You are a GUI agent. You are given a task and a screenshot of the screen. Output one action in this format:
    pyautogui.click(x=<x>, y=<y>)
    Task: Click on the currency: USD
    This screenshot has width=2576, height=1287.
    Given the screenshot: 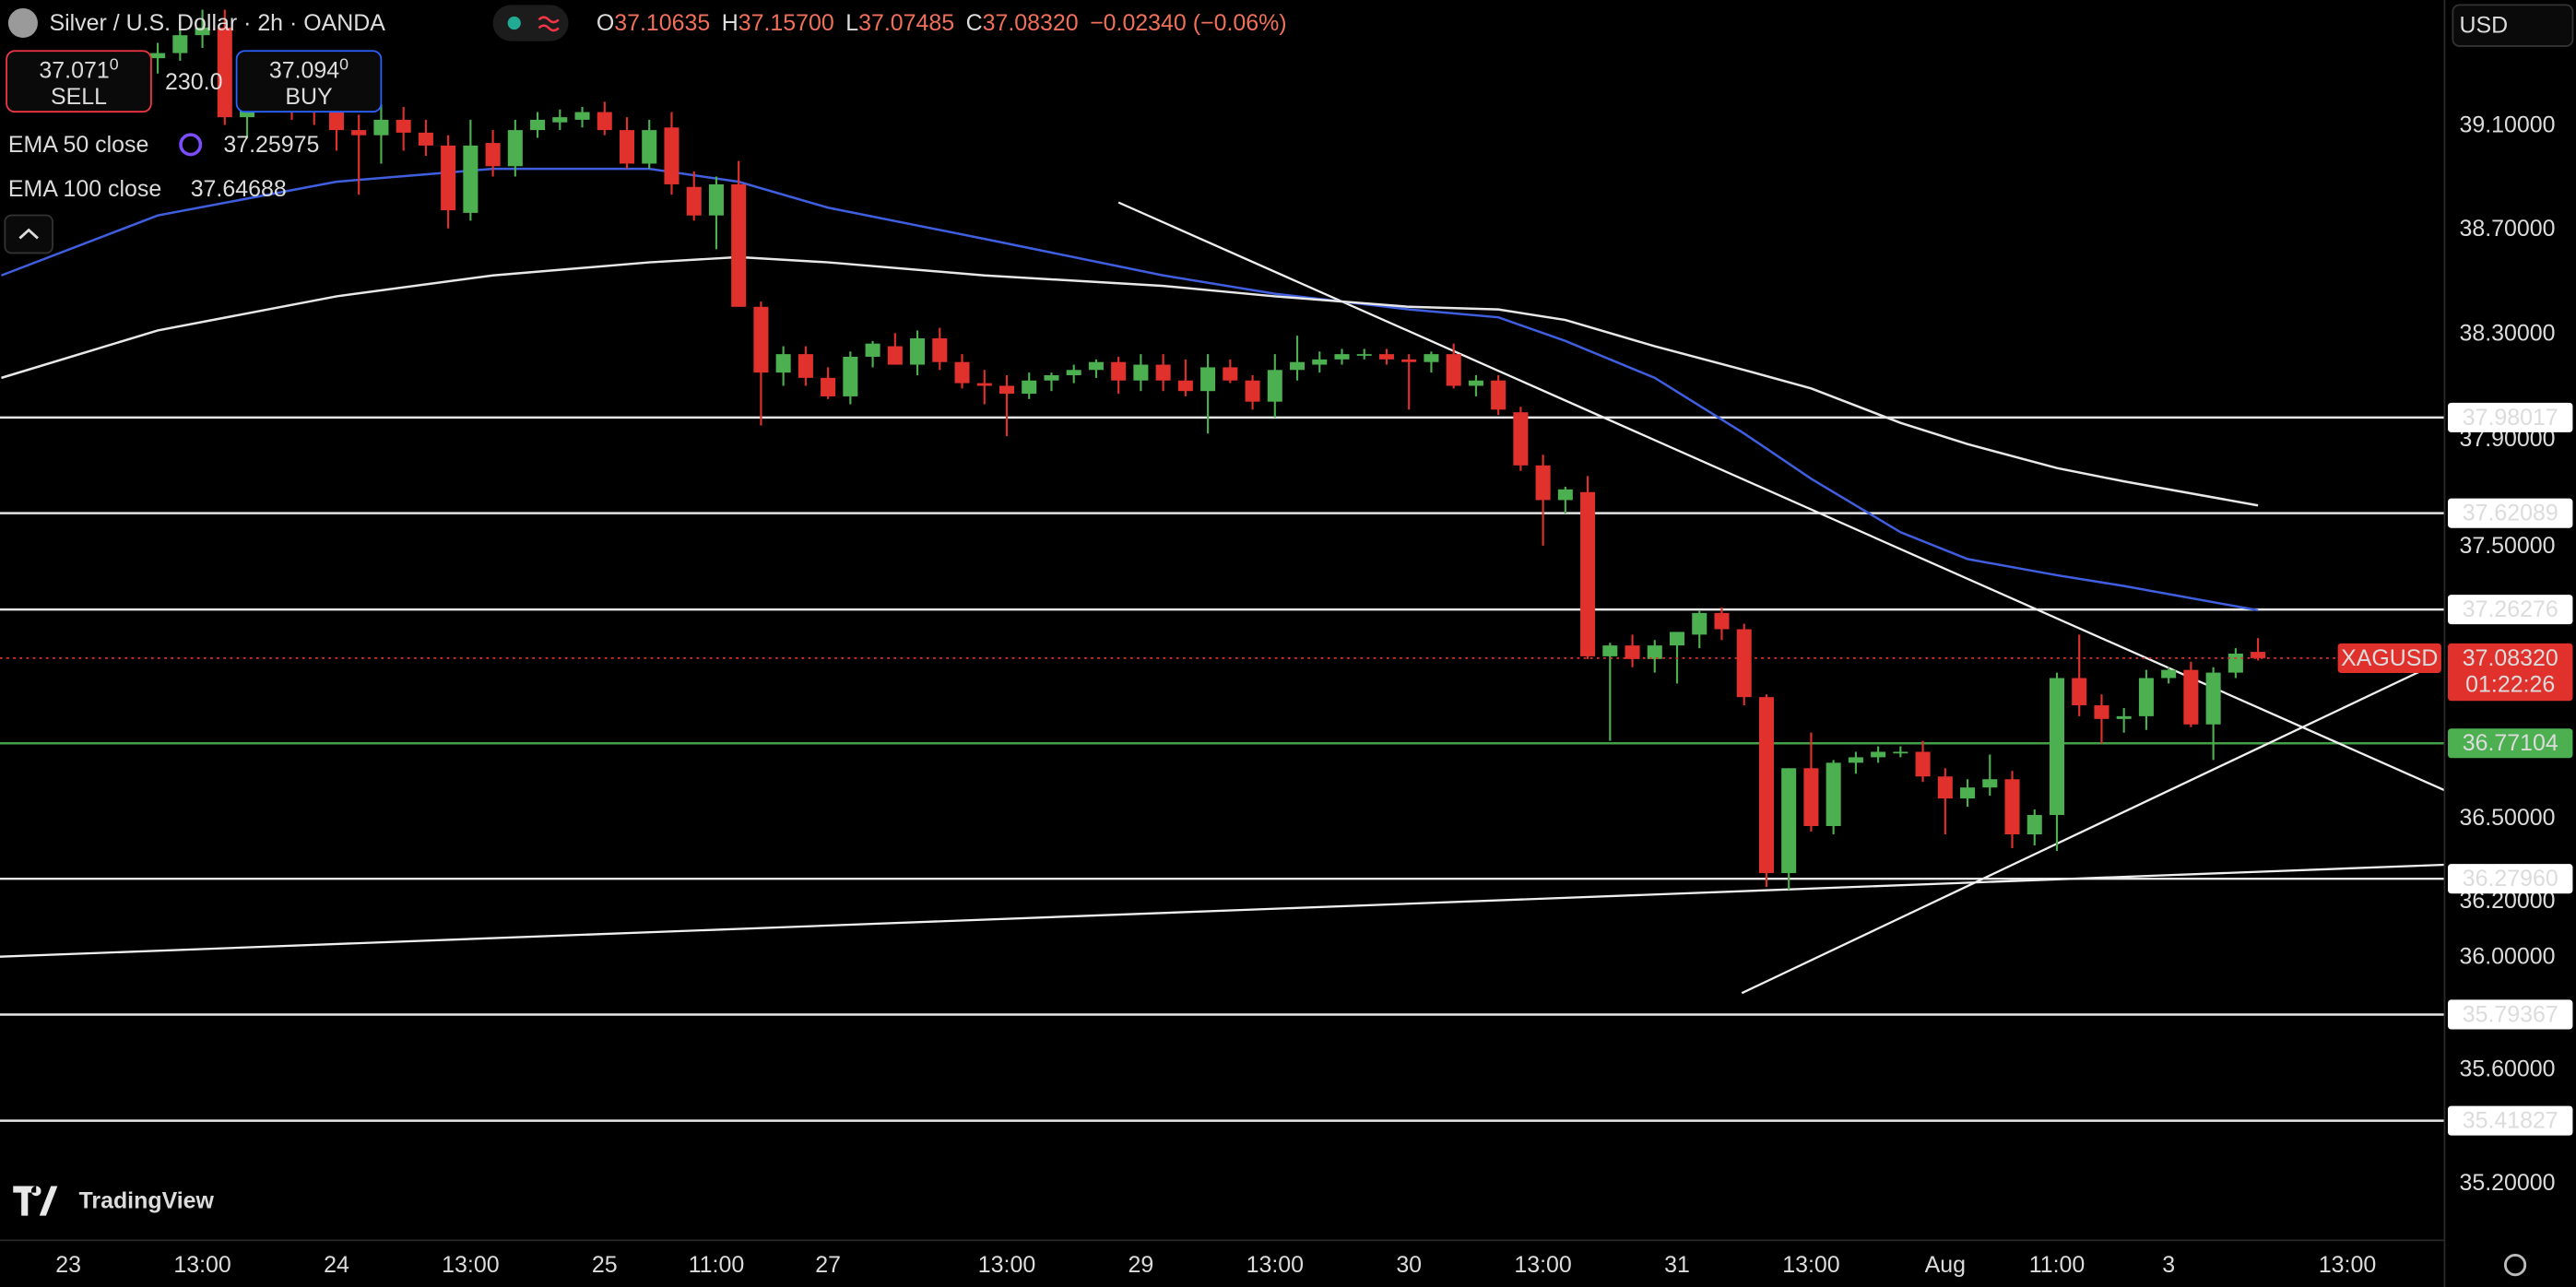 What is the action you would take?
    pyautogui.click(x=2483, y=26)
    